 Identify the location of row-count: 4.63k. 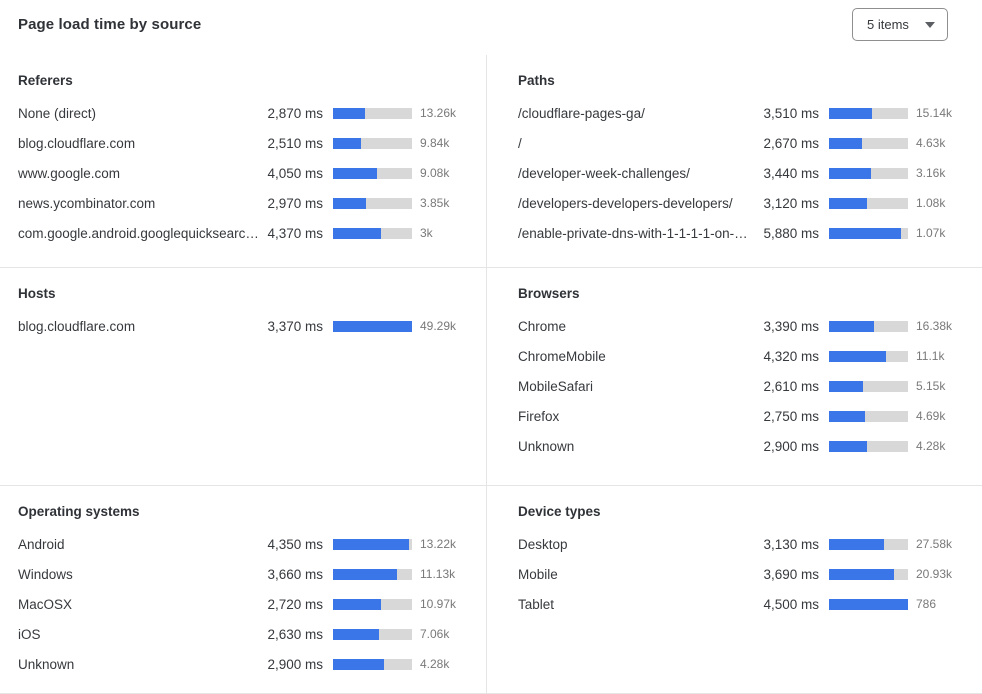
(931, 143).